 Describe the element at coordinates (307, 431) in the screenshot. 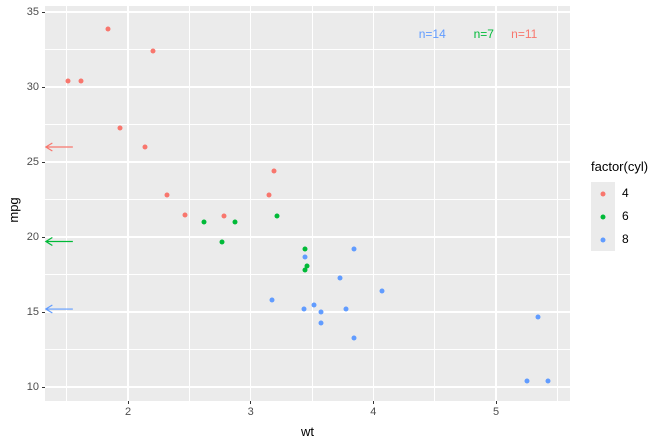

I see `x-axis-title: wt` at that location.